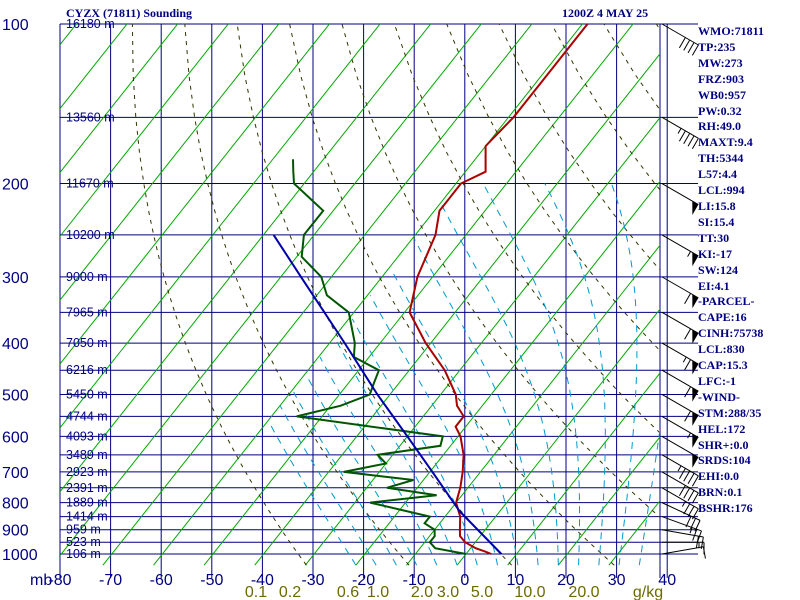 The image size is (800, 600). What do you see at coordinates (87, 488) in the screenshot?
I see `height-label: 2391 m` at bounding box center [87, 488].